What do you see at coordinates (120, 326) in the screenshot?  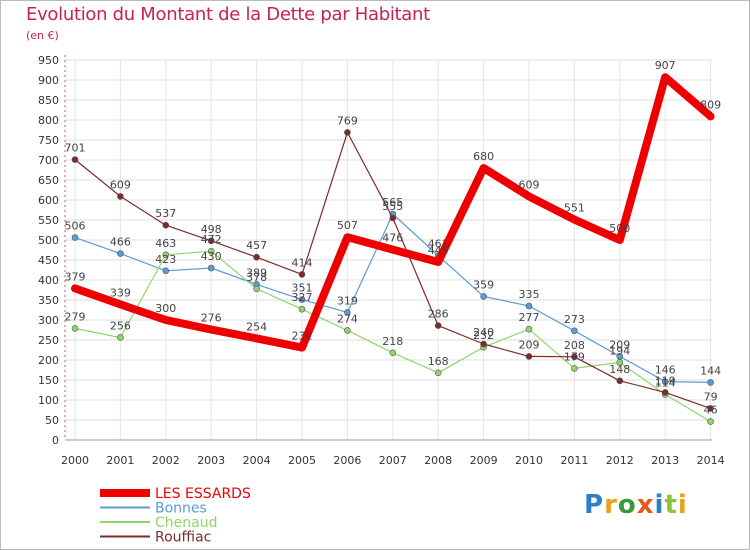 I see `data-label: 256` at bounding box center [120, 326].